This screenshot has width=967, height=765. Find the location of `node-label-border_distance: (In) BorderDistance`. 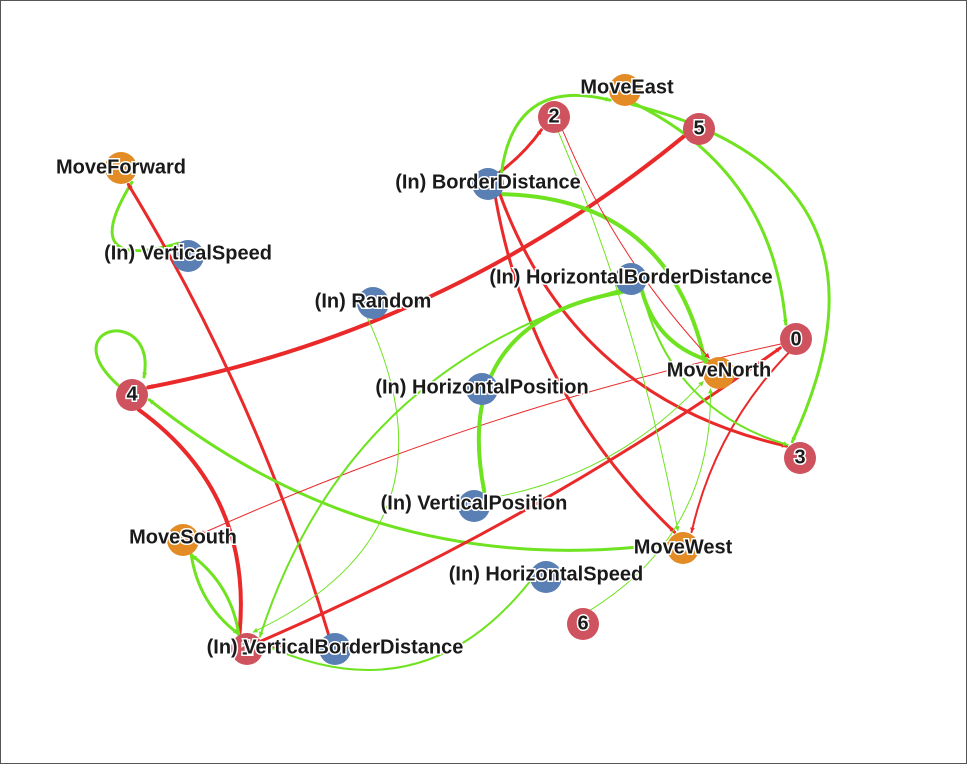

node-label-border_distance: (In) BorderDistance is located at coordinates (488, 182).